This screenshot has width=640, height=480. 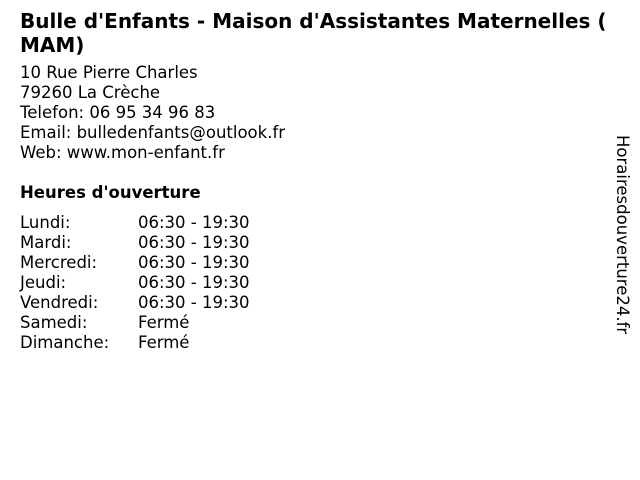 What do you see at coordinates (65, 342) in the screenshot?
I see `day: Dimanche:` at bounding box center [65, 342].